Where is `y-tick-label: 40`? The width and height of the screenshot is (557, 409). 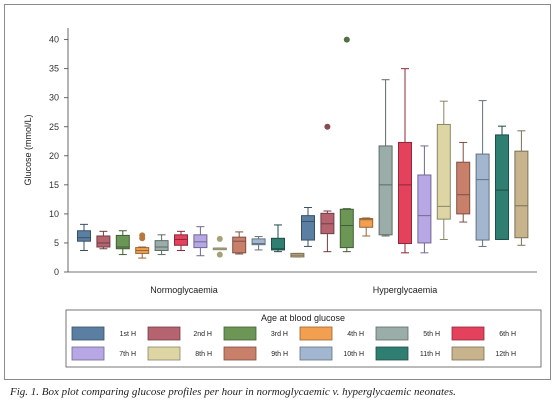 y-tick-label: 40 is located at coordinates (54, 40).